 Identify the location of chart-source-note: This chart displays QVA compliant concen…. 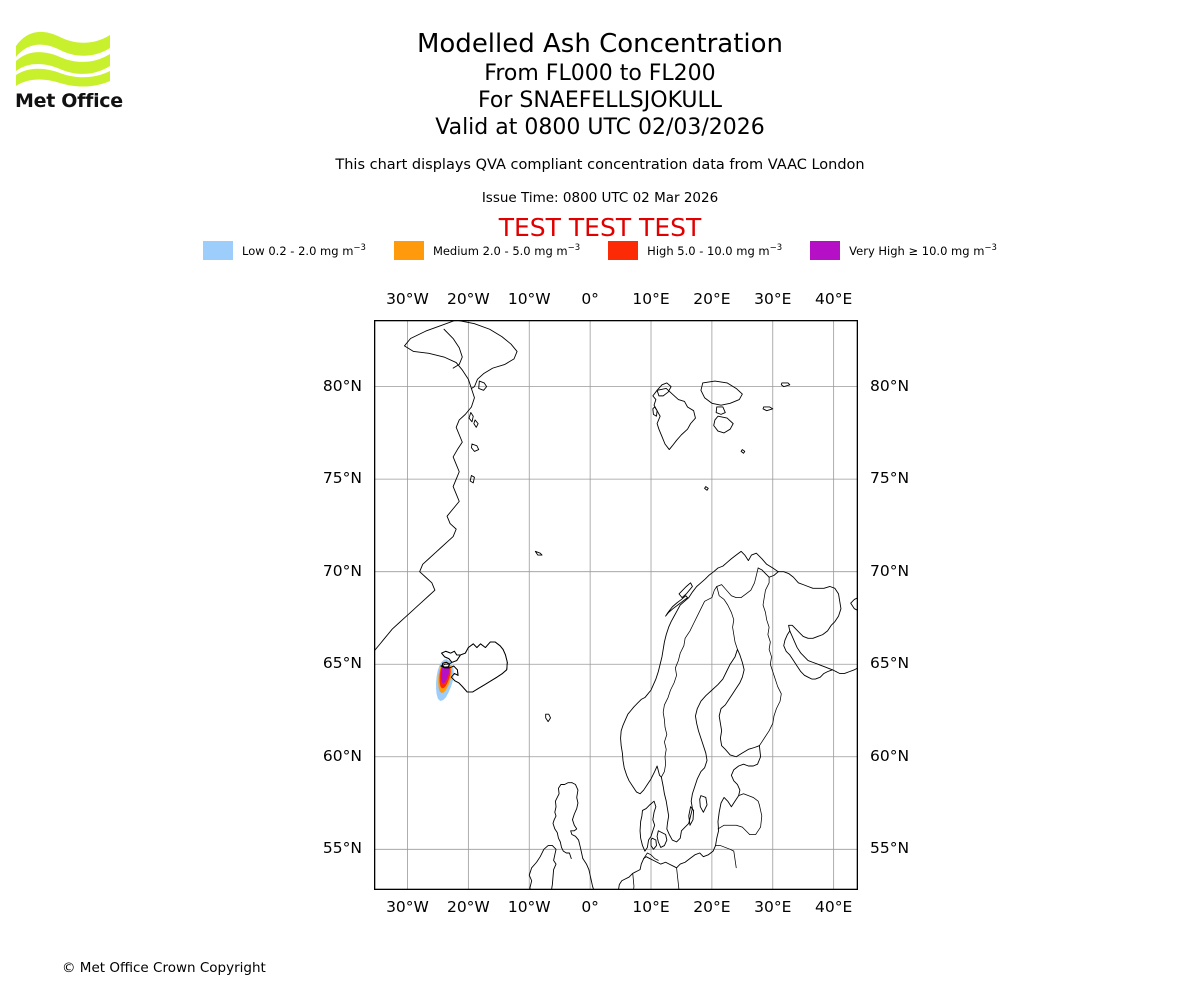
(600, 165).